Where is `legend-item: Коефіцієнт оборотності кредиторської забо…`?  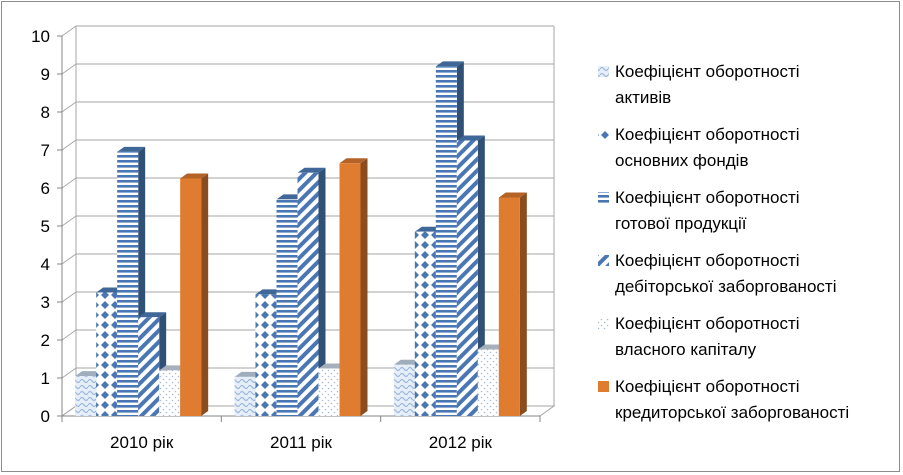
legend-item: Коефіцієнт оборотності кредиторської забо… is located at coordinates (723, 399).